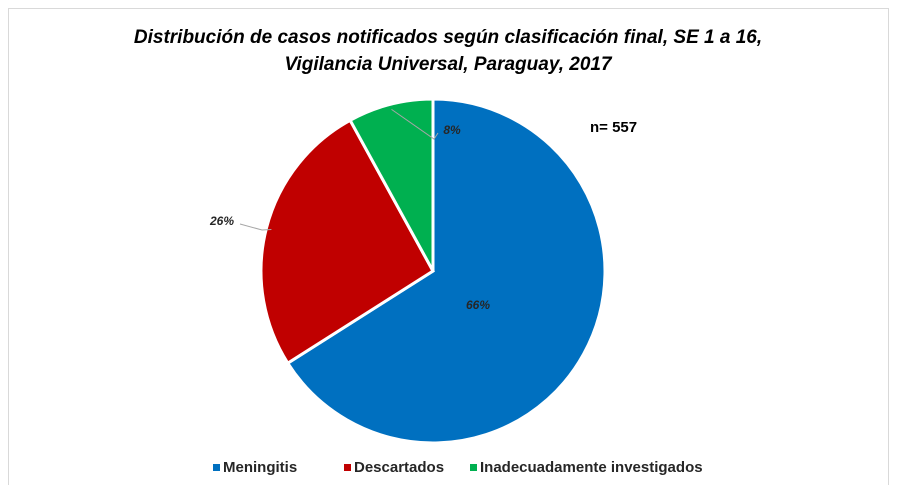 The width and height of the screenshot is (897, 485). I want to click on chart-title: Vigilancia Universal, Paraguay, 2017, so click(448, 64).